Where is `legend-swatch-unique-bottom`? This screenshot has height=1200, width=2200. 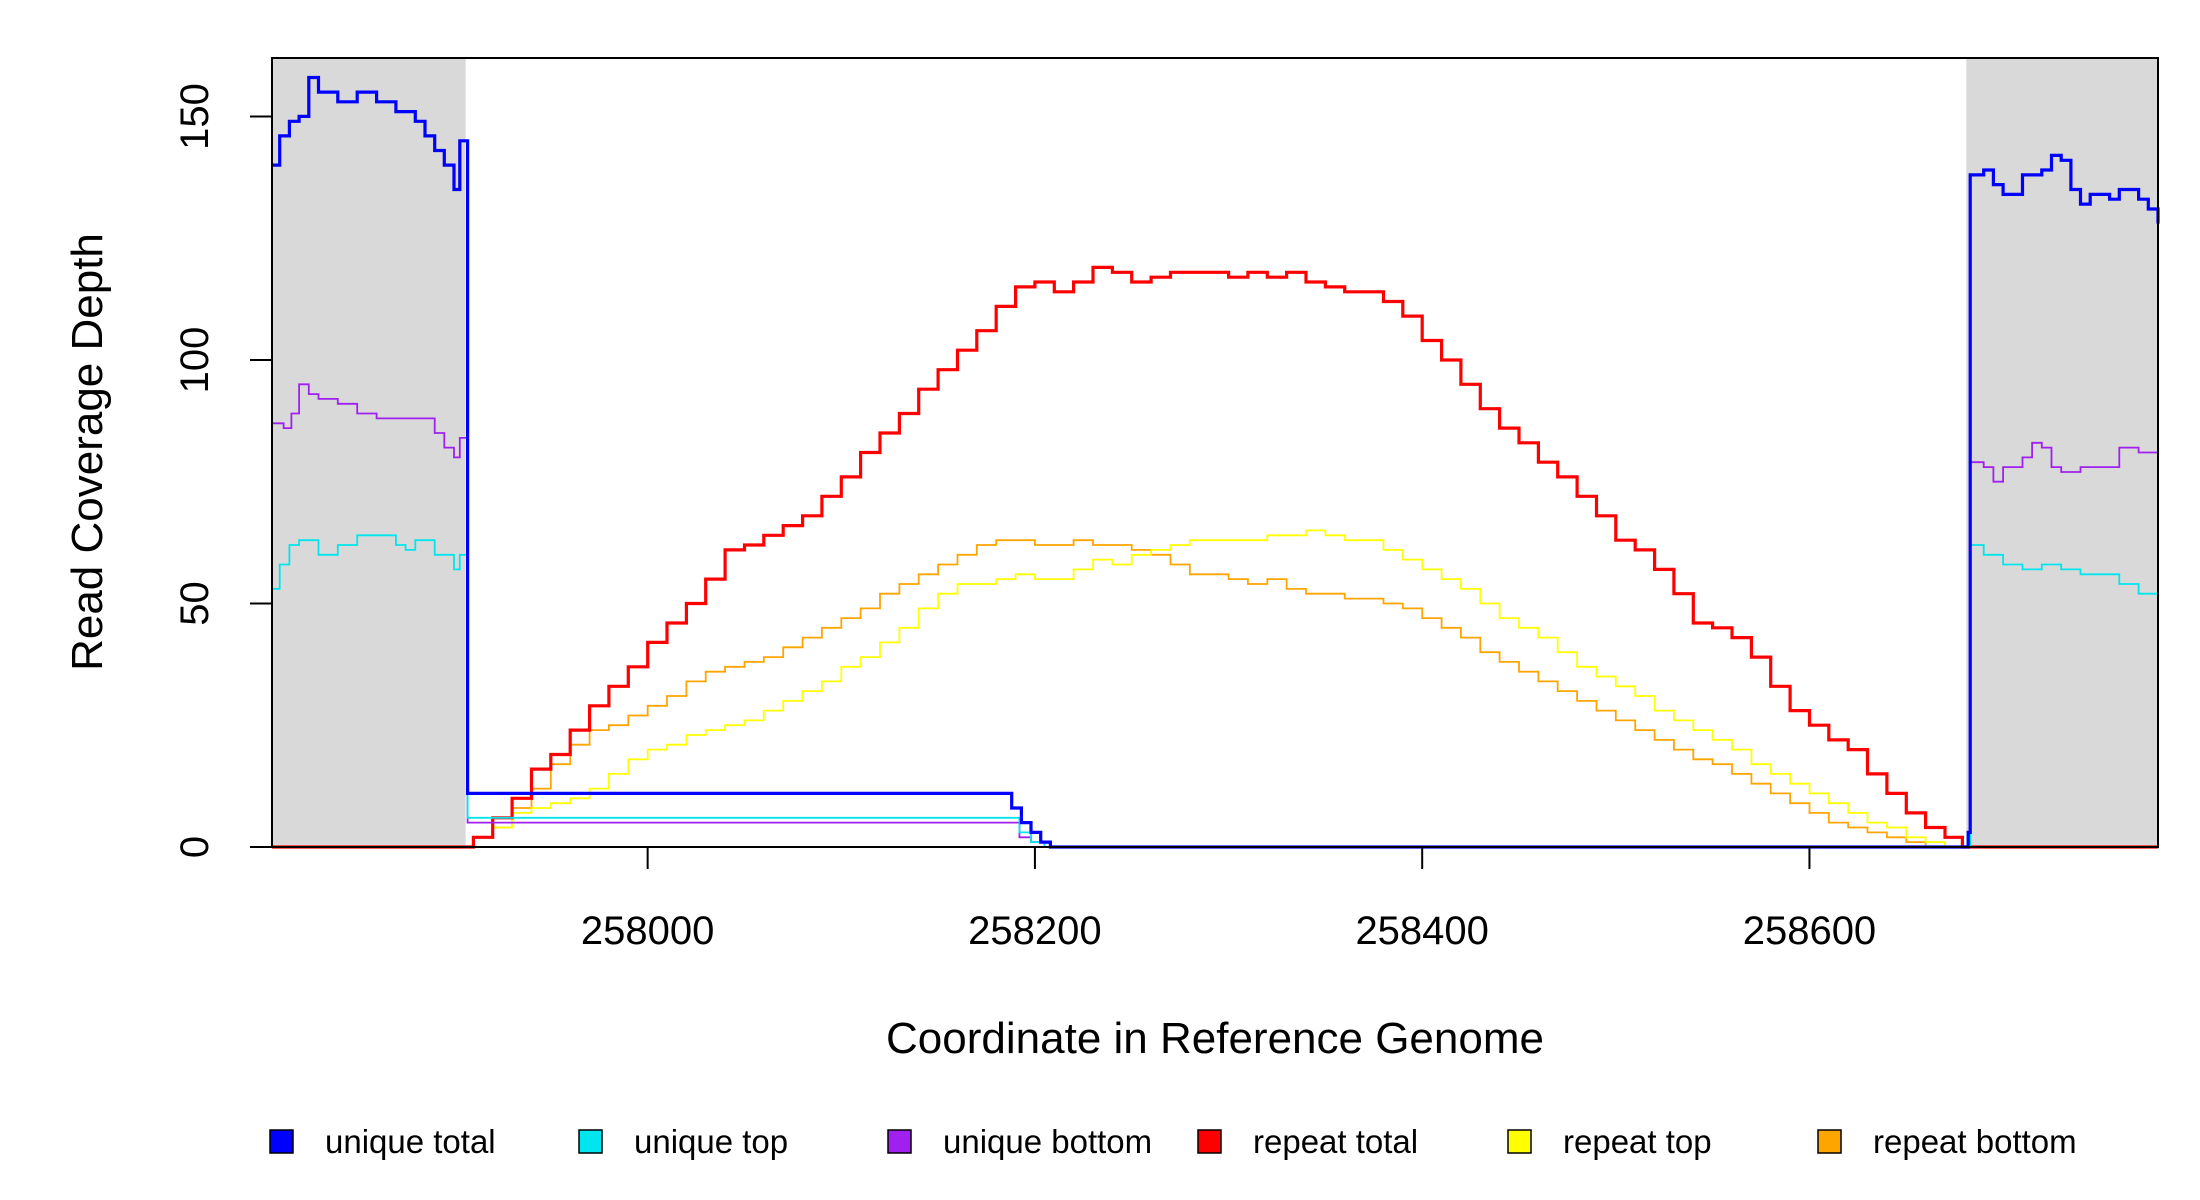 legend-swatch-unique-bottom is located at coordinates (899, 1141).